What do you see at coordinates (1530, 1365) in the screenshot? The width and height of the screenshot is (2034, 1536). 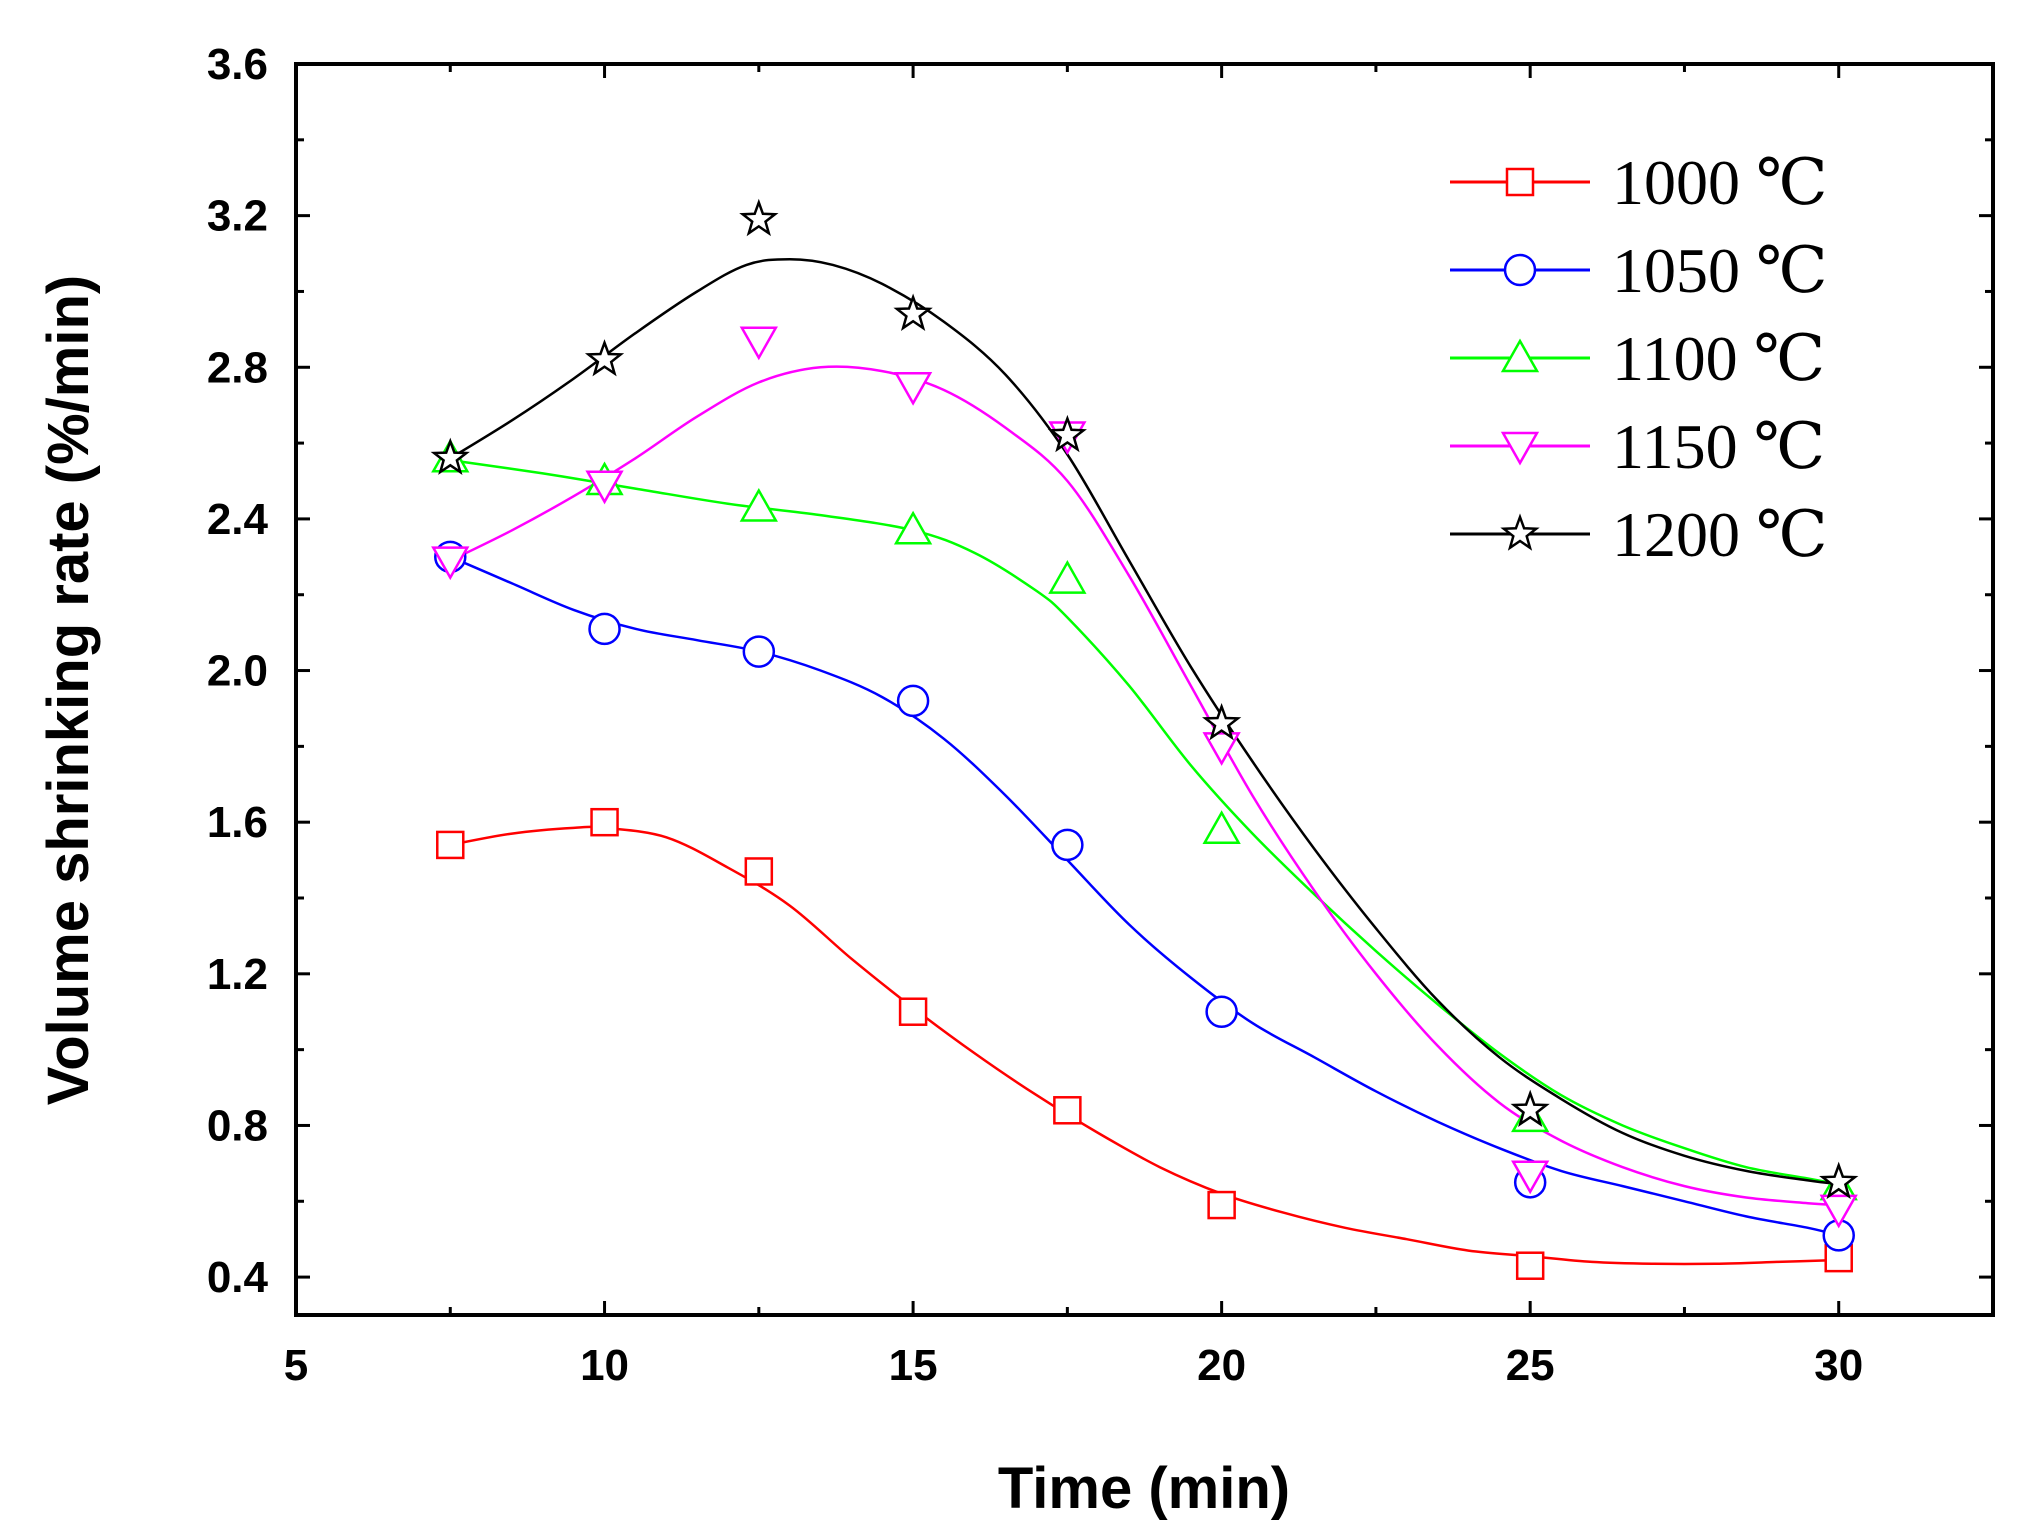 I see `x-tick-label: 25` at bounding box center [1530, 1365].